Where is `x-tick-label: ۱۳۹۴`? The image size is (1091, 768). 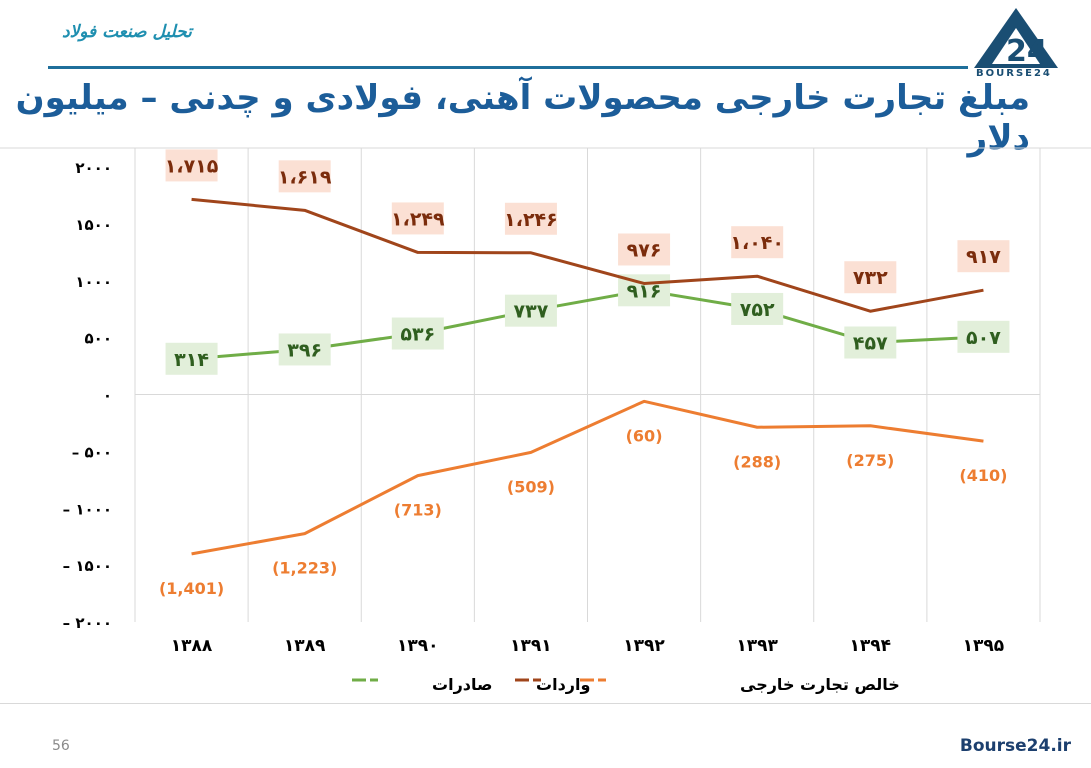
x-tick-label: ۱۳۹۴ is located at coordinates (871, 646).